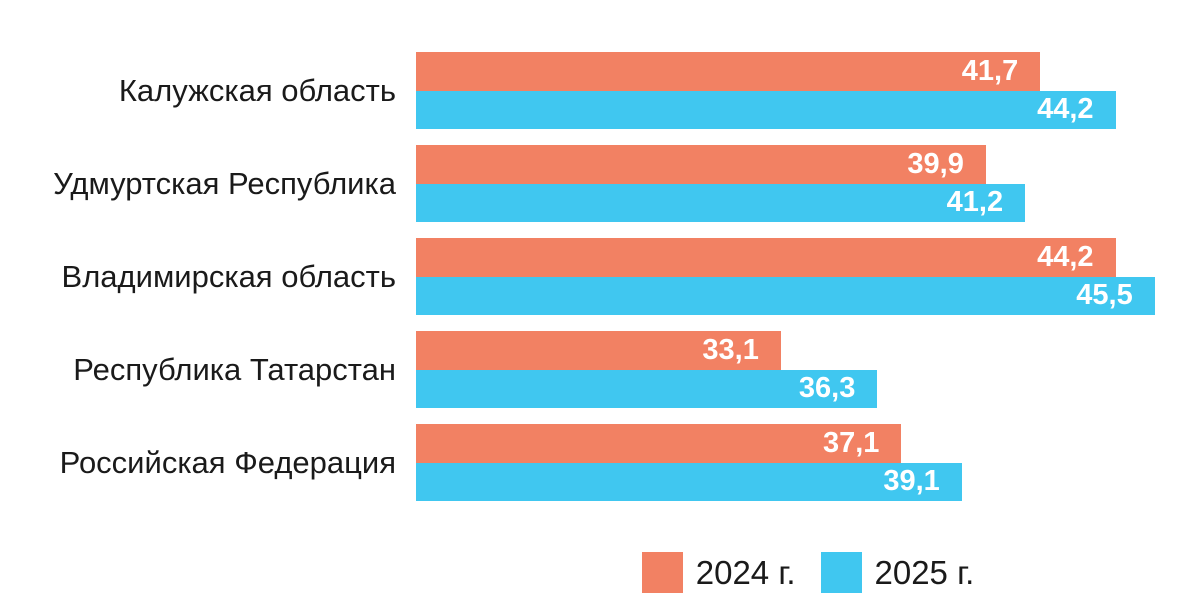 This screenshot has height=616, width=1200. I want to click on bar-2024: 33,1, so click(598, 350).